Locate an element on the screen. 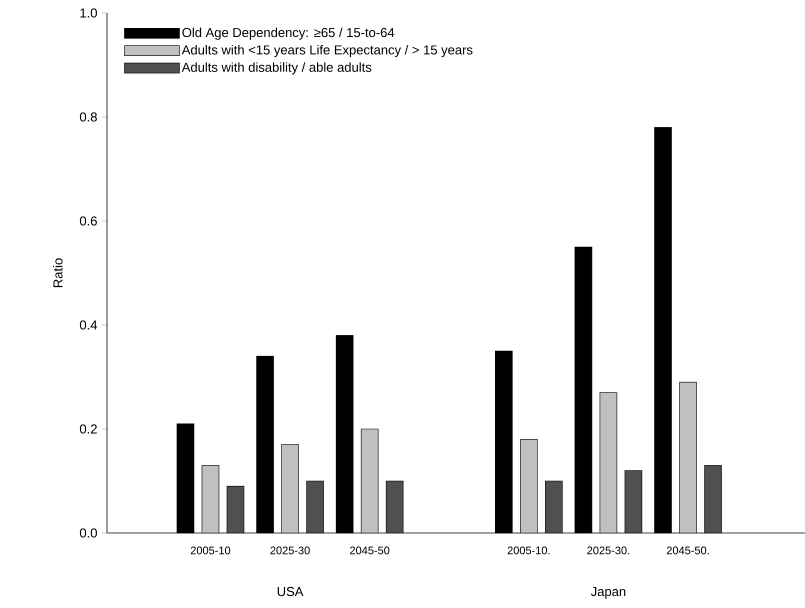 This screenshot has width=805, height=608. x-tick-label: 2045-50 is located at coordinates (370, 550).